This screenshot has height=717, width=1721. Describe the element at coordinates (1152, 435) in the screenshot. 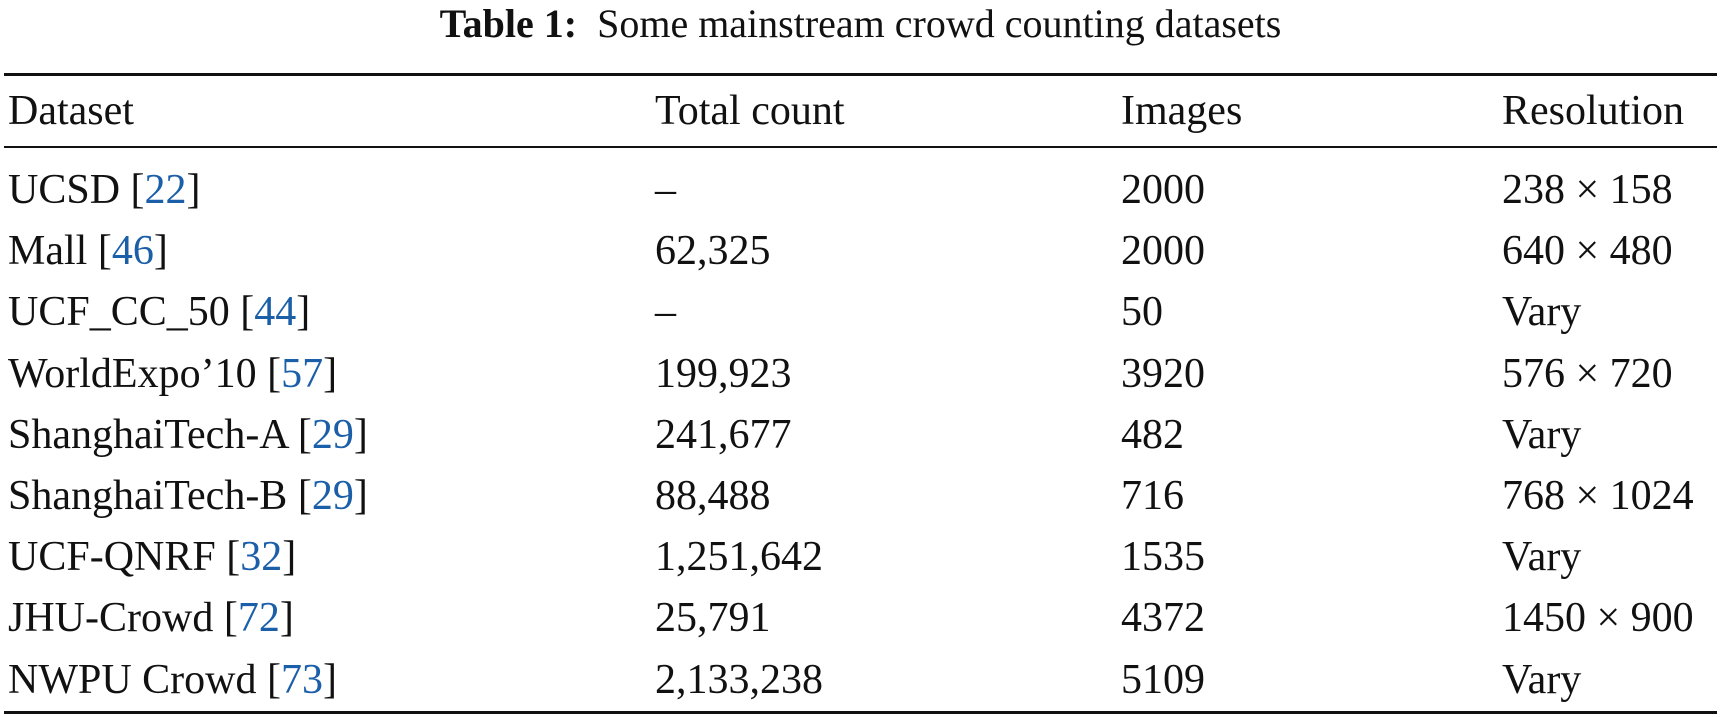

I see `cell-images: 482` at that location.